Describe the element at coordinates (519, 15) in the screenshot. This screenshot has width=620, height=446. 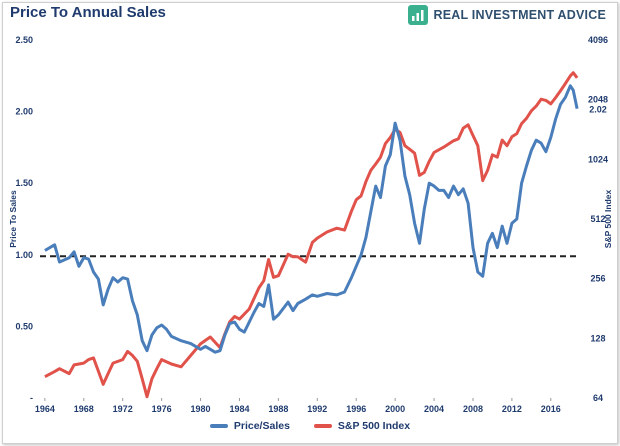
I see `brand-name: REAL INVESTMENT ADVICE` at that location.